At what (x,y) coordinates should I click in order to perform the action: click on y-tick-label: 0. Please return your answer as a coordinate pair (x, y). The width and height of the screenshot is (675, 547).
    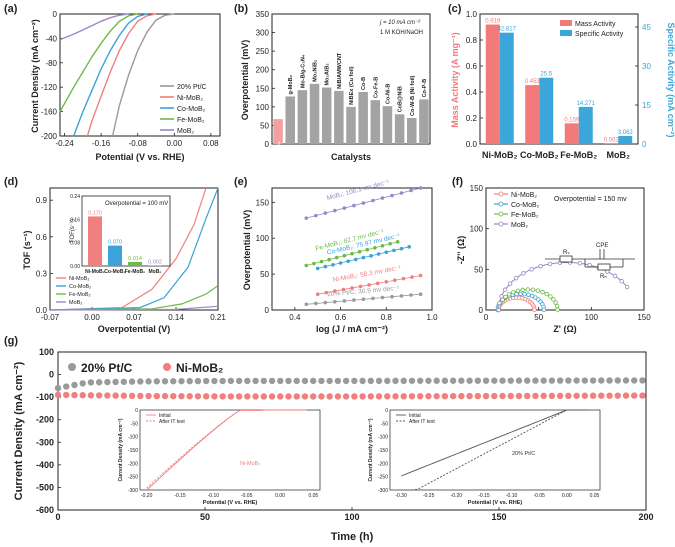
    Looking at the image, I should click on (55, 14).